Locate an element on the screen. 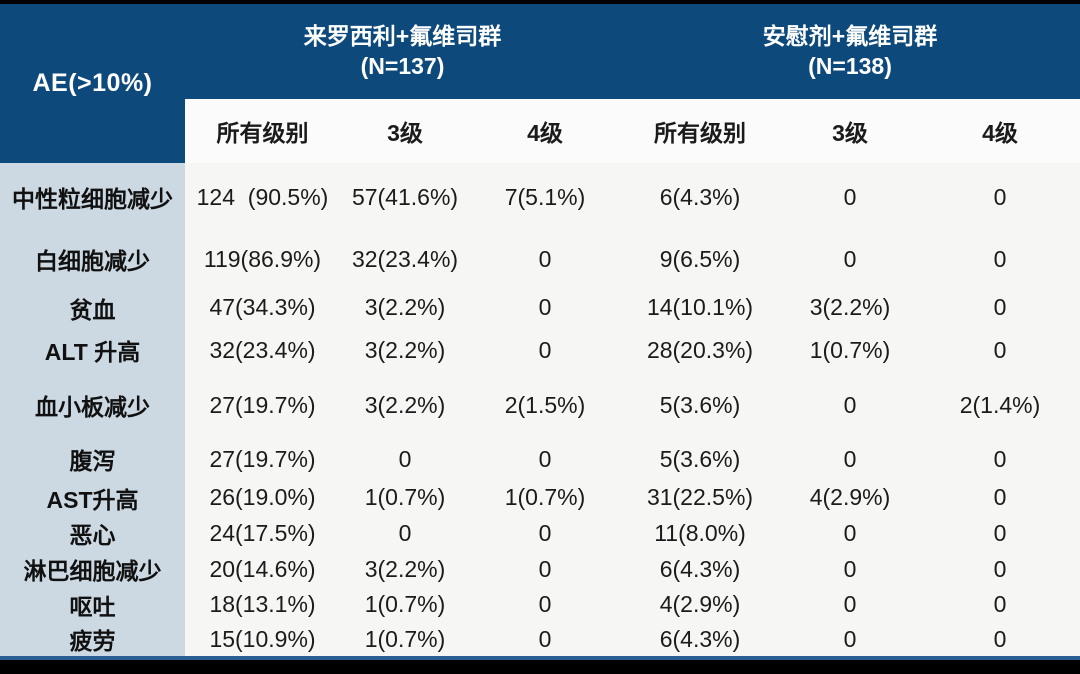 The image size is (1080, 674). ae-value: 2(1.4%) is located at coordinates (1000, 405).